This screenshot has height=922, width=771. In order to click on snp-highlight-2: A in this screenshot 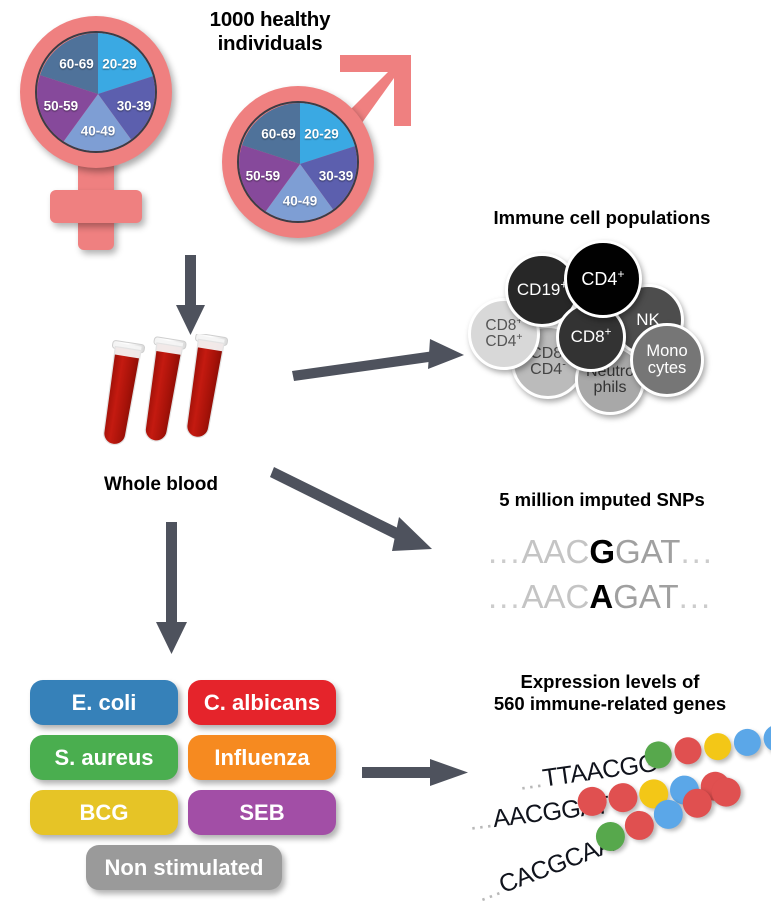, I will do `click(601, 596)`.